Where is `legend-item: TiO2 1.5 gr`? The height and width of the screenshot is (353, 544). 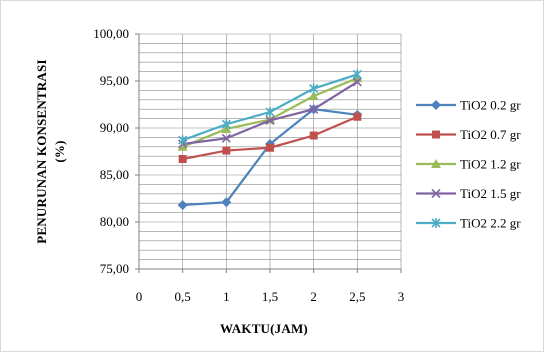
legend-item: TiO2 1.5 gr is located at coordinates (468, 193).